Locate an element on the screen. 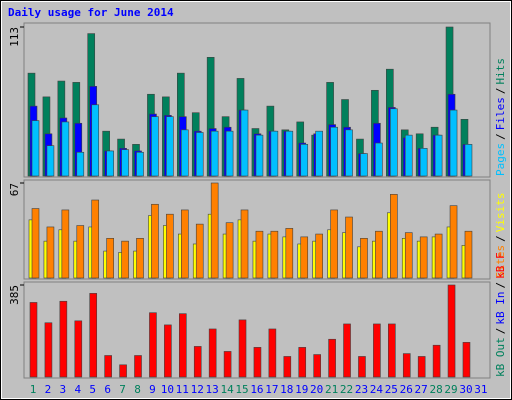  x-tick-label: 2 is located at coordinates (48, 389).